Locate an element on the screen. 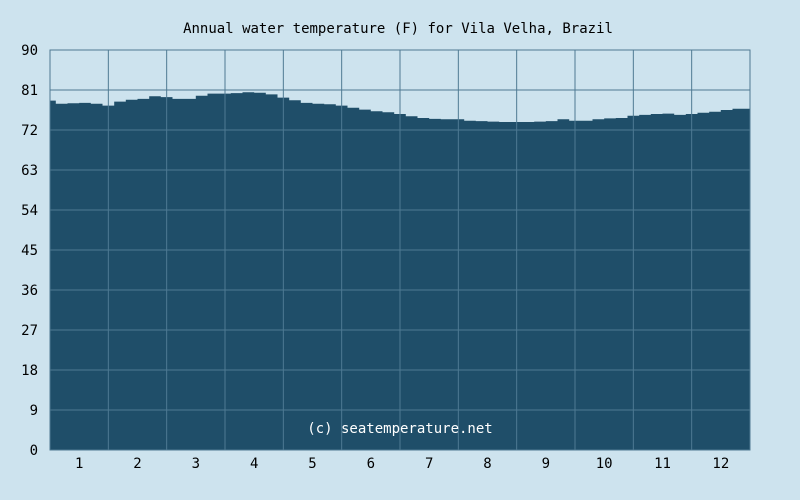 This screenshot has height=500, width=800. y-tick-label: 54 is located at coordinates (29, 211).